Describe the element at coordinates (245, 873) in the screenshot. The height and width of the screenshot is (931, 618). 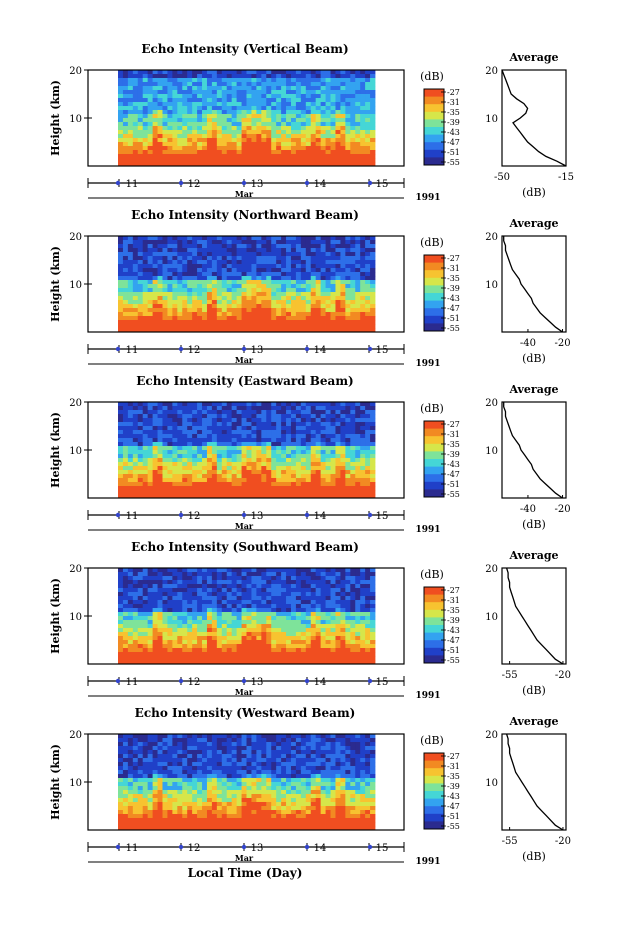
I see `shared-x-axis-label: Local Time (Day)` at that location.